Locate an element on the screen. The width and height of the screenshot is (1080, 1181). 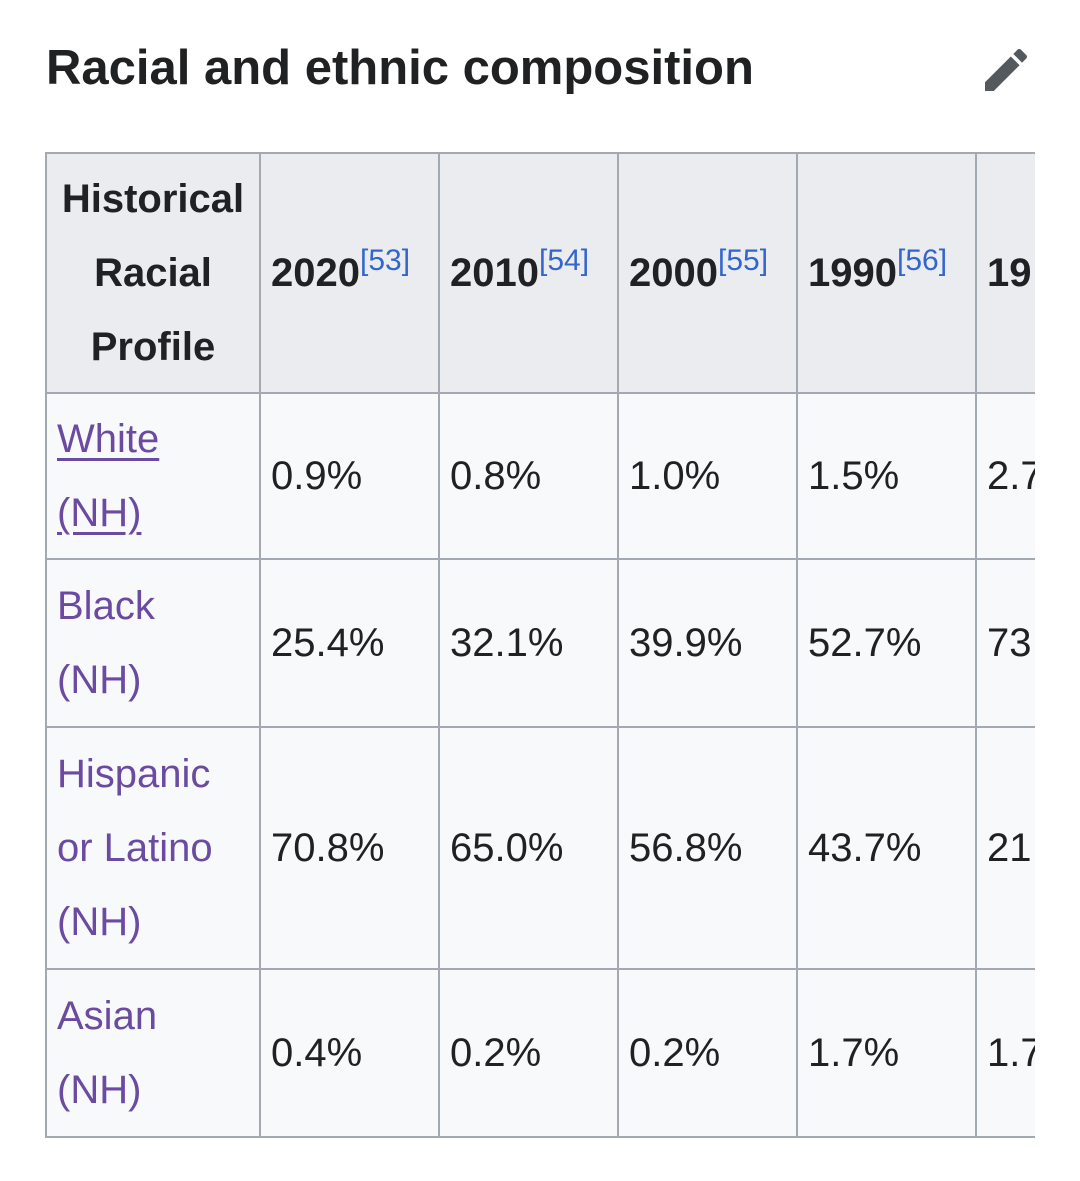
section-heading: Racial and ethnic composition is located at coordinates (400, 68).